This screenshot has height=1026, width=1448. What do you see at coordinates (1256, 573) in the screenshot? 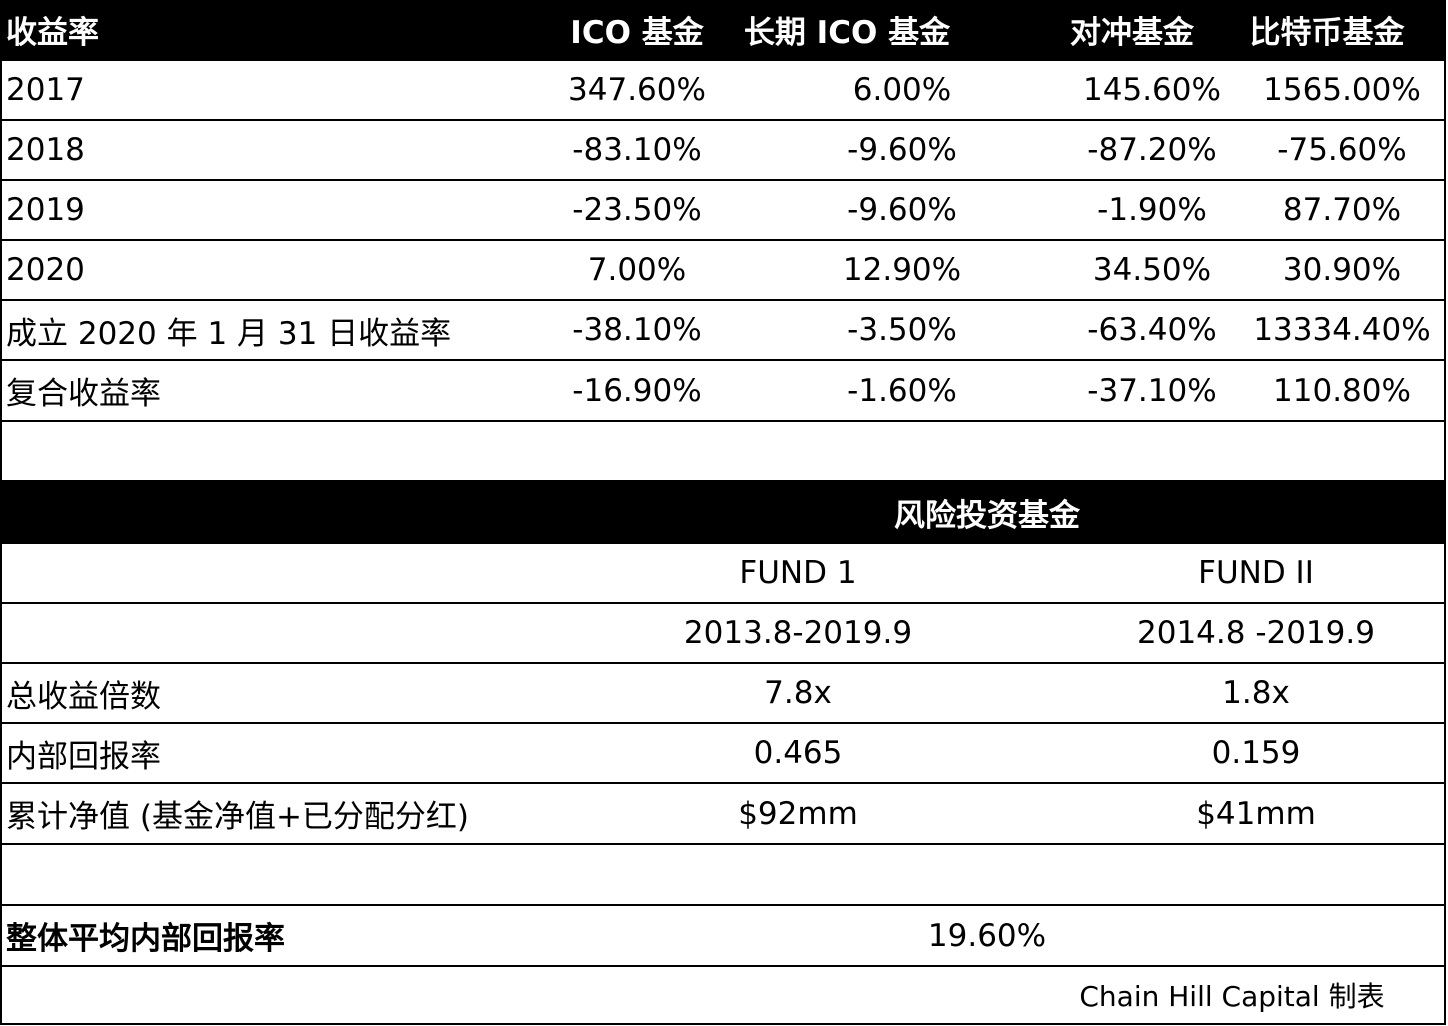
I see `fund-2-name: FUND II` at bounding box center [1256, 573].